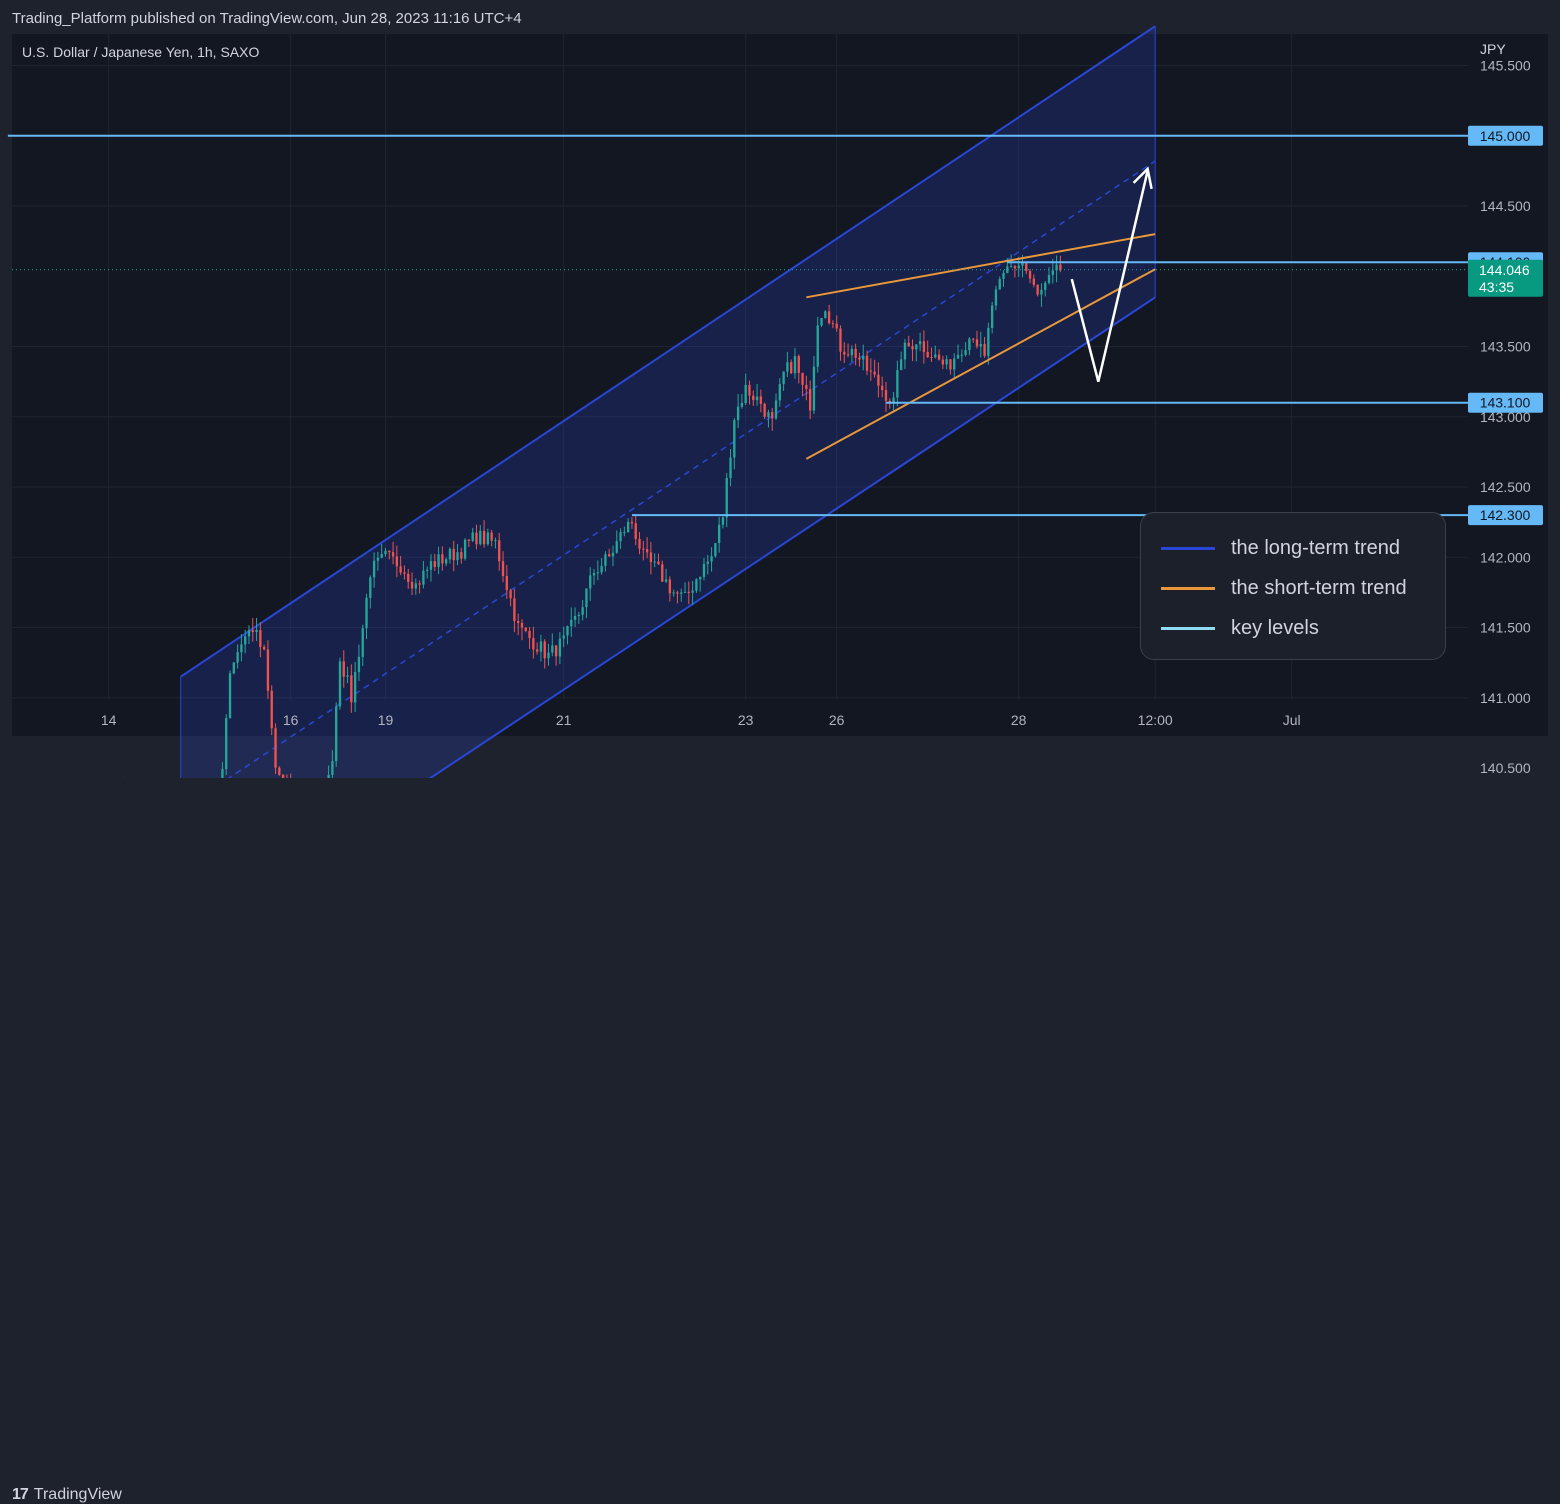  I want to click on projection-arrow, so click(1109, 276).